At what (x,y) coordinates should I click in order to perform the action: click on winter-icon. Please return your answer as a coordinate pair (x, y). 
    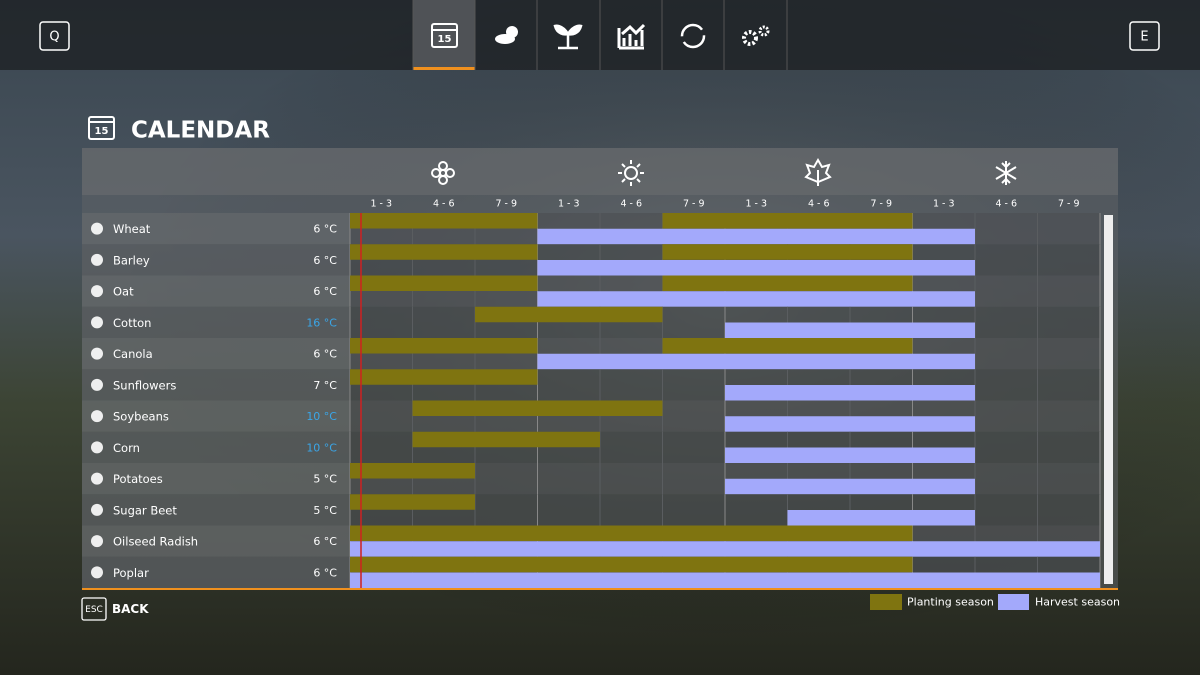
    Looking at the image, I should click on (1006, 173).